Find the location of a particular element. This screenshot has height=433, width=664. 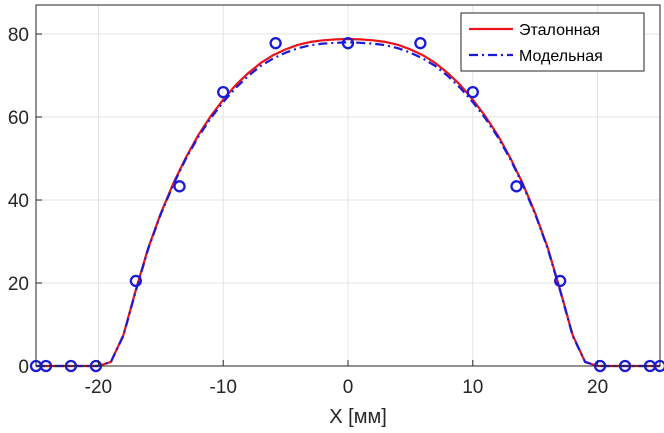

y-tick-label: 0 is located at coordinates (23, 367).